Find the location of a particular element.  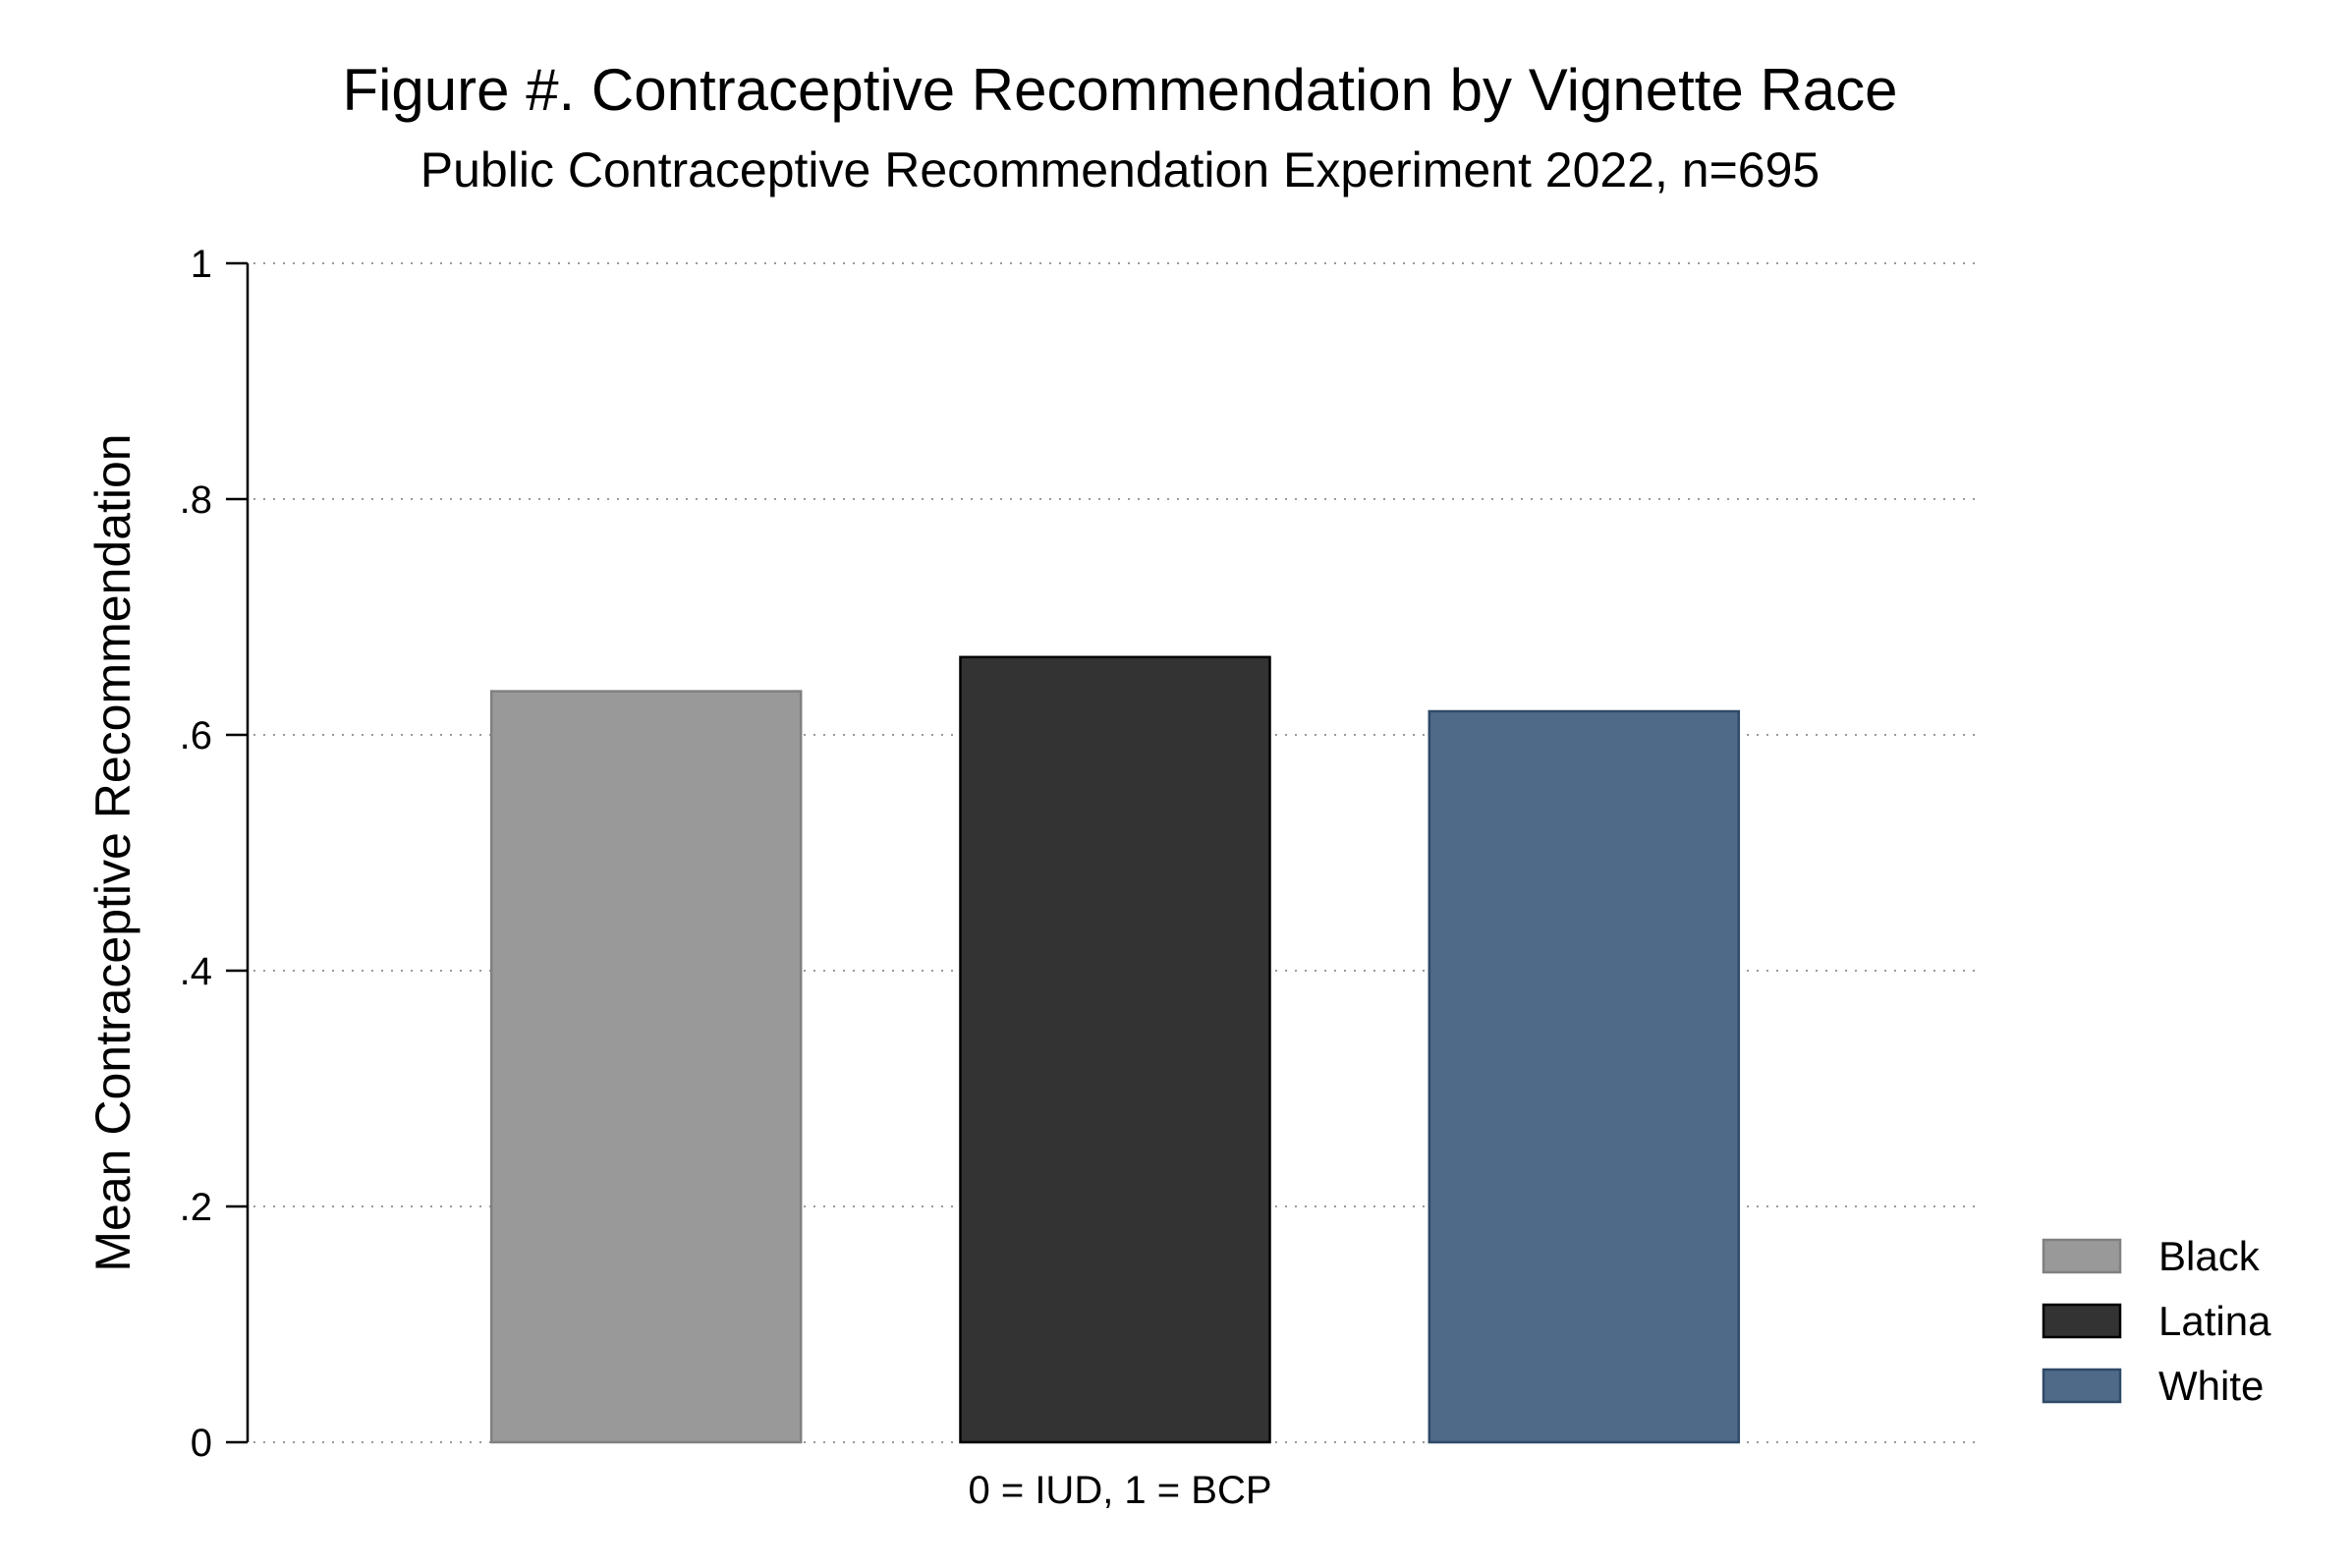

y-axis-ticks: 0 .2 .4 .6 .8 1 is located at coordinates (214, 854).